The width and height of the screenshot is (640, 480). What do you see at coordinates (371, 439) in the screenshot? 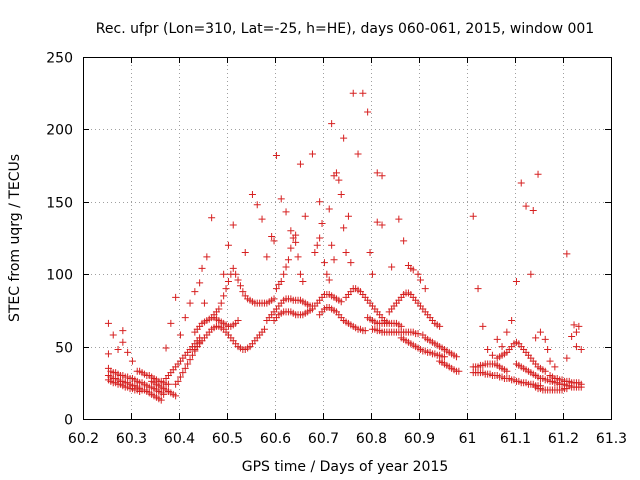
I see `x-tick-label: 60.8` at bounding box center [371, 439].